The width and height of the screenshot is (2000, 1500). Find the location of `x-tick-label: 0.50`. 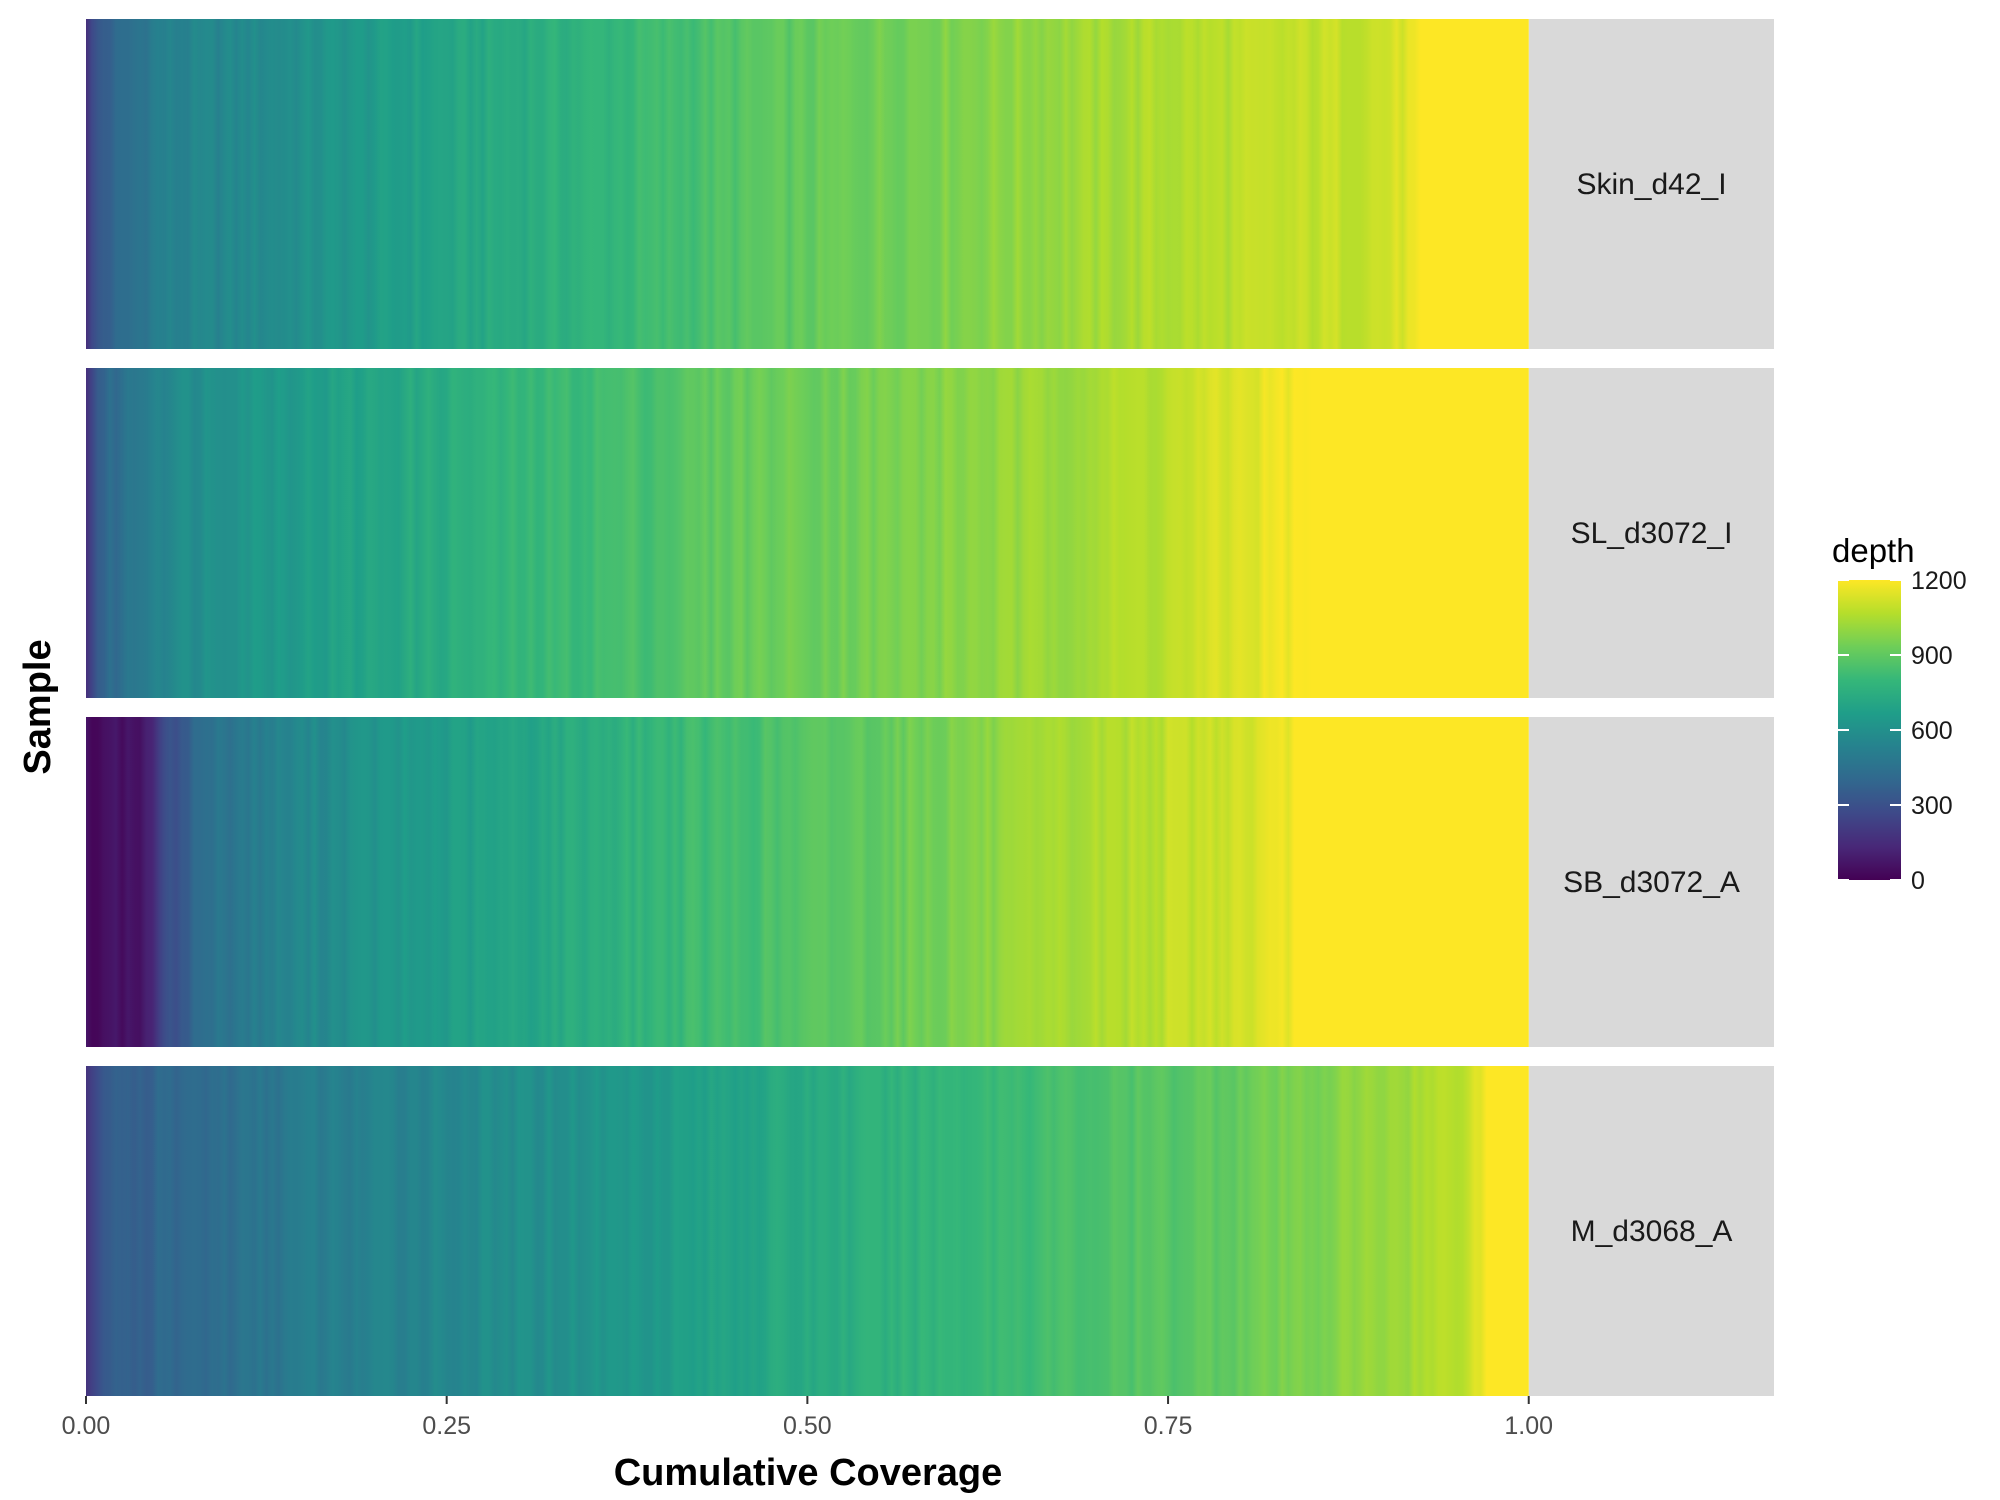

x-tick-label: 0.50 is located at coordinates (807, 1426).